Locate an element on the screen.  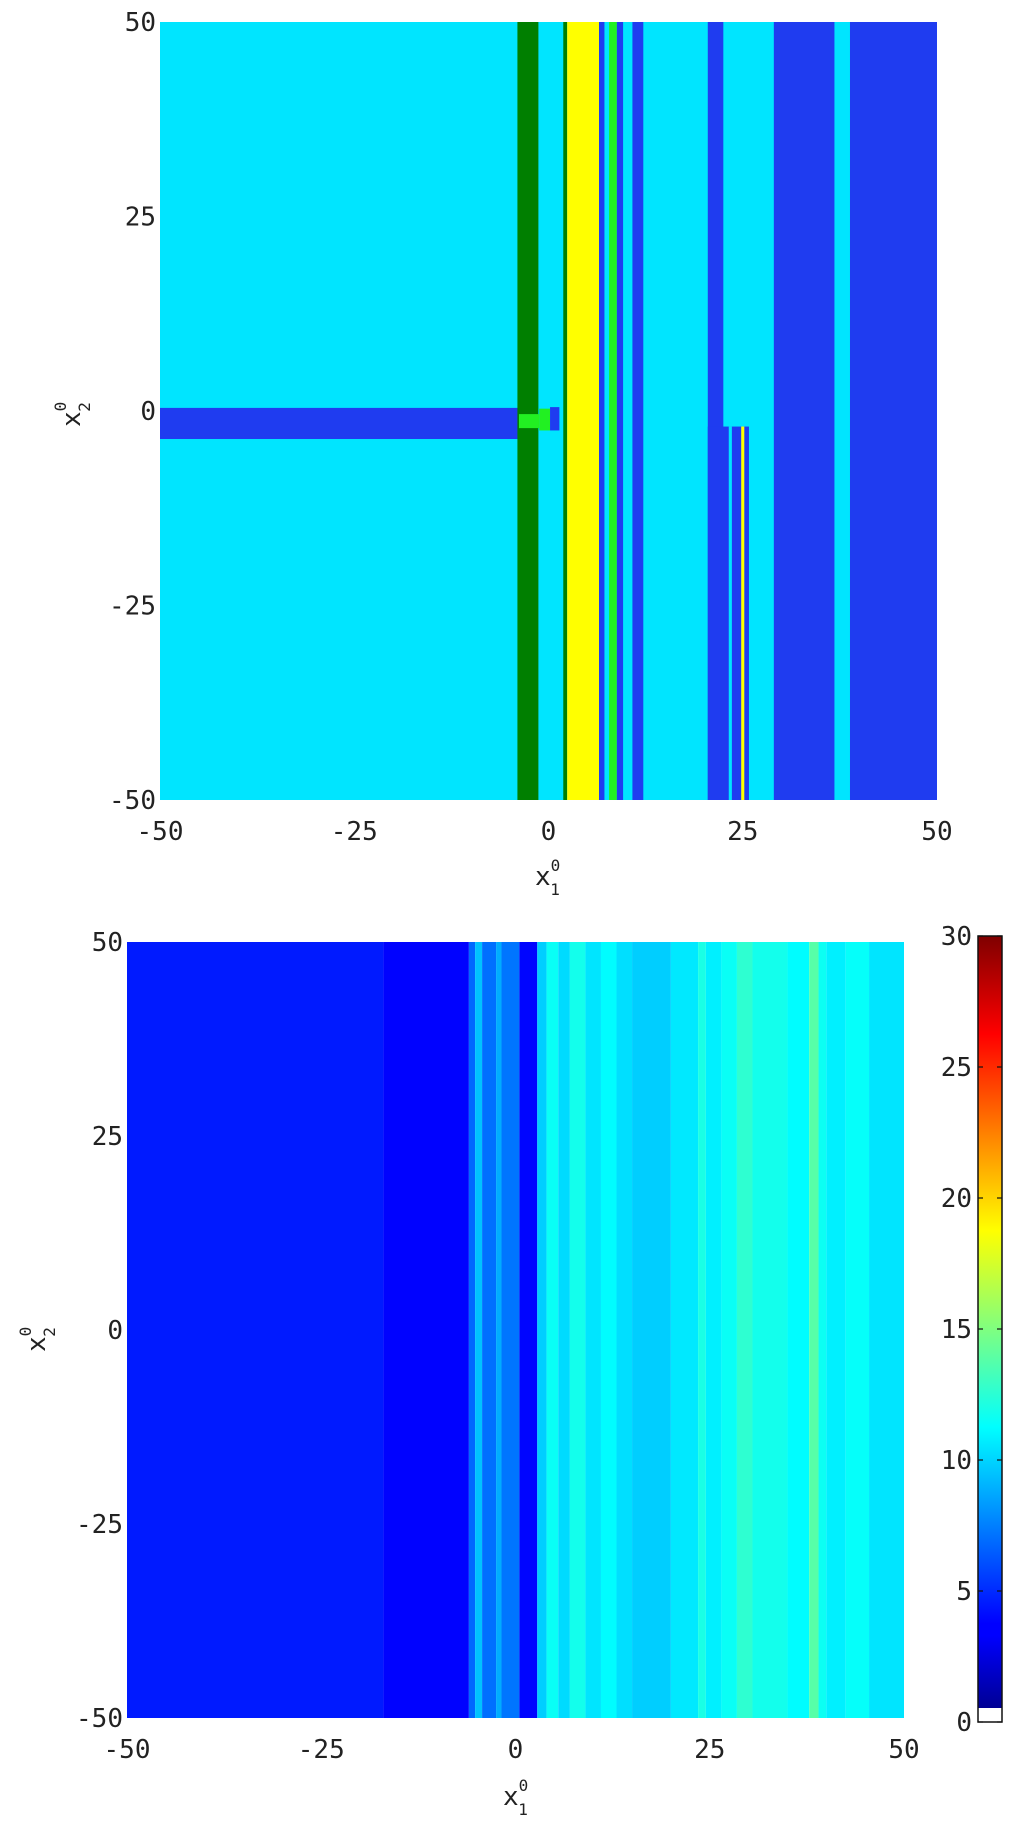
colorbar-below-range is located at coordinates (990, 1715).